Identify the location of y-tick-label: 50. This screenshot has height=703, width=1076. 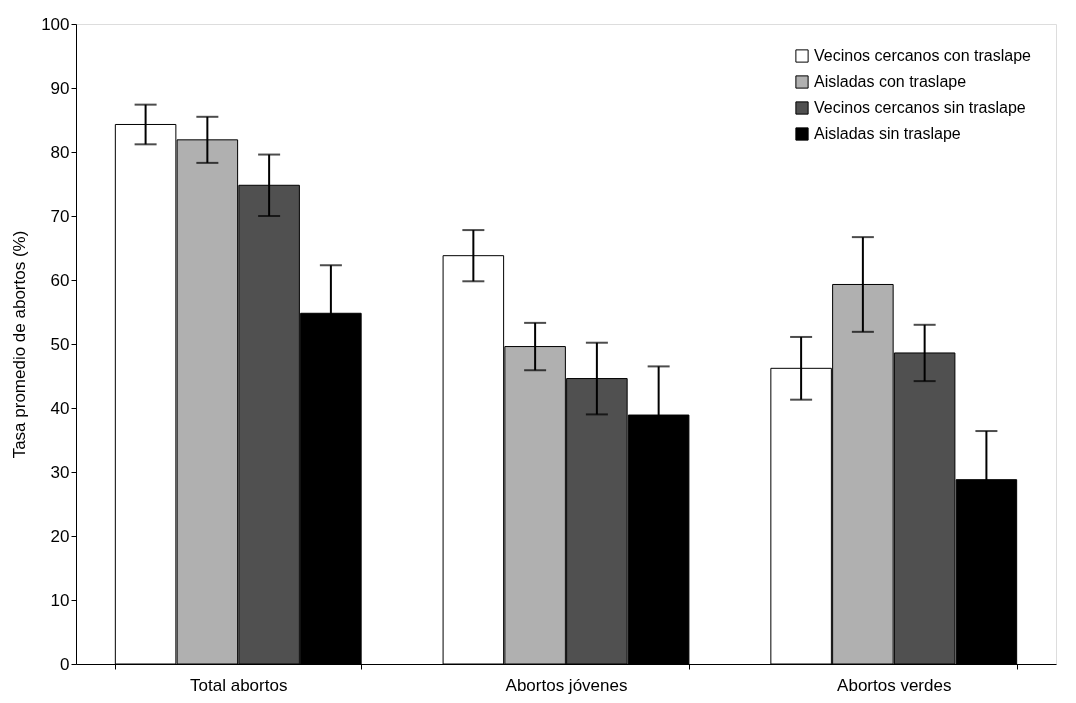
(60, 344).